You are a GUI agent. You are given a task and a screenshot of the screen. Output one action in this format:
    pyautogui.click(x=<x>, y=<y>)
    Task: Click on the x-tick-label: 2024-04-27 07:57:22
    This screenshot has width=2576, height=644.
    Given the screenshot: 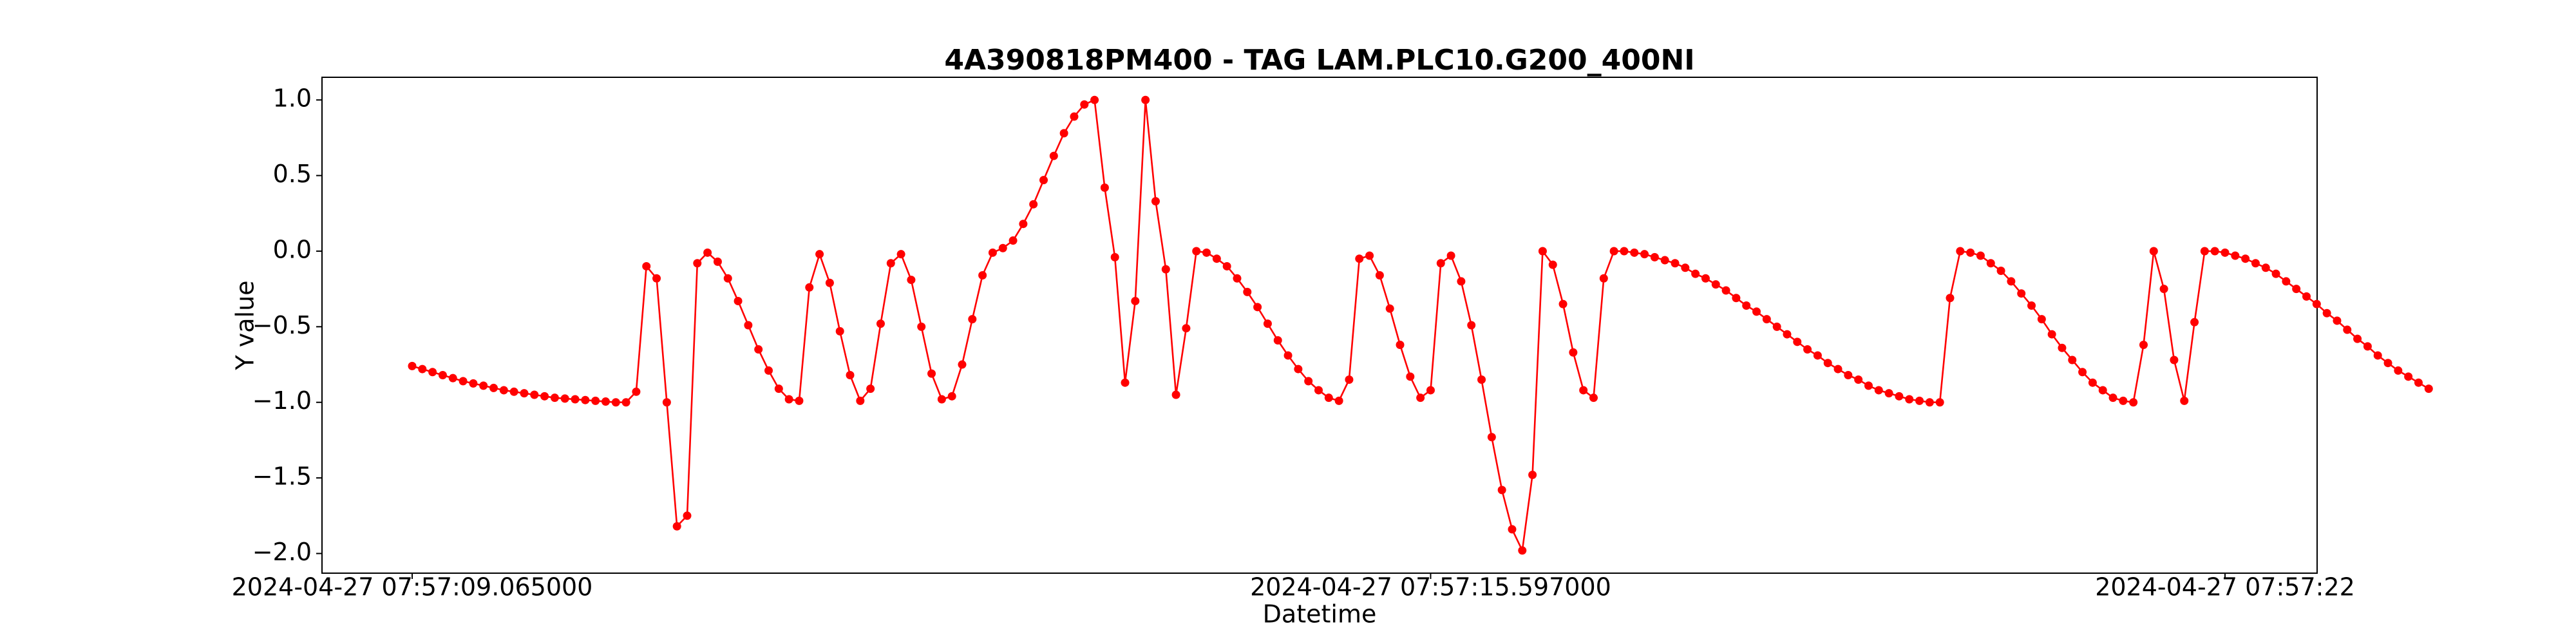 What is the action you would take?
    pyautogui.click(x=2225, y=587)
    